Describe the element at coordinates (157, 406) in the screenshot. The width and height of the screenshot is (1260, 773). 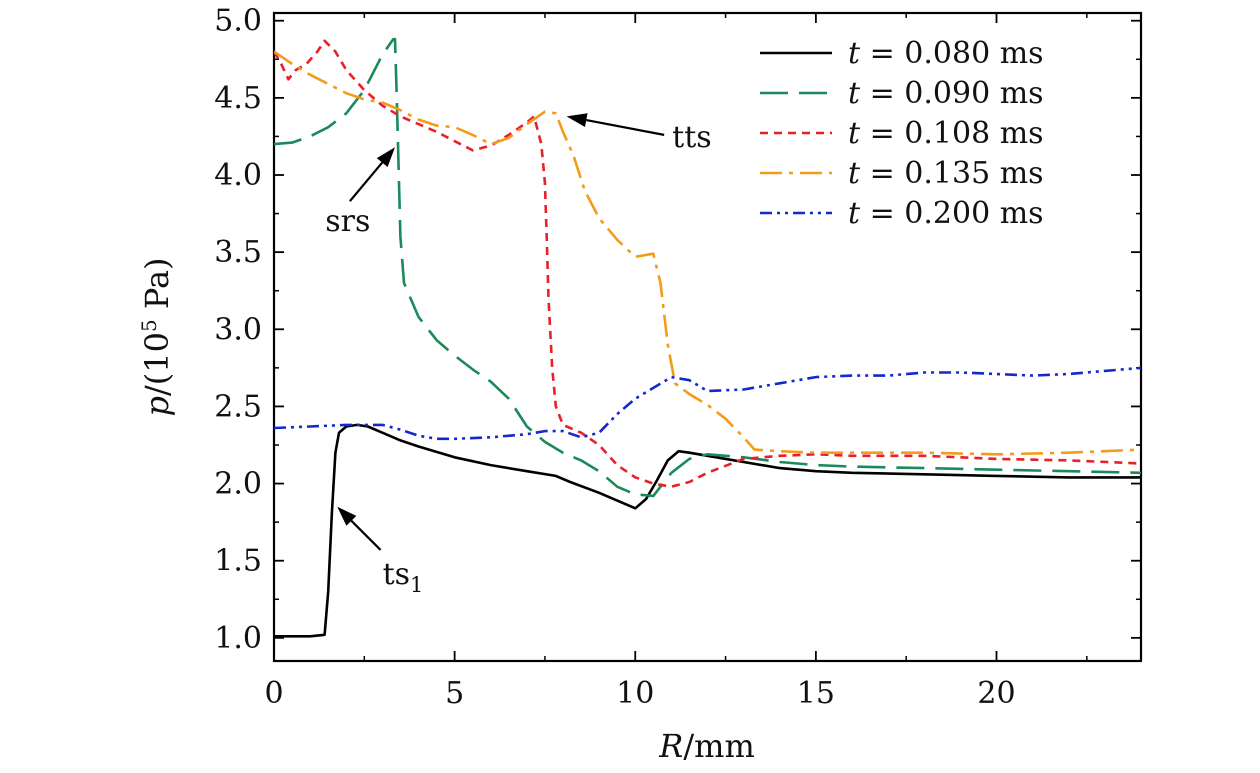
I see `y-axis-title-var: p` at that location.